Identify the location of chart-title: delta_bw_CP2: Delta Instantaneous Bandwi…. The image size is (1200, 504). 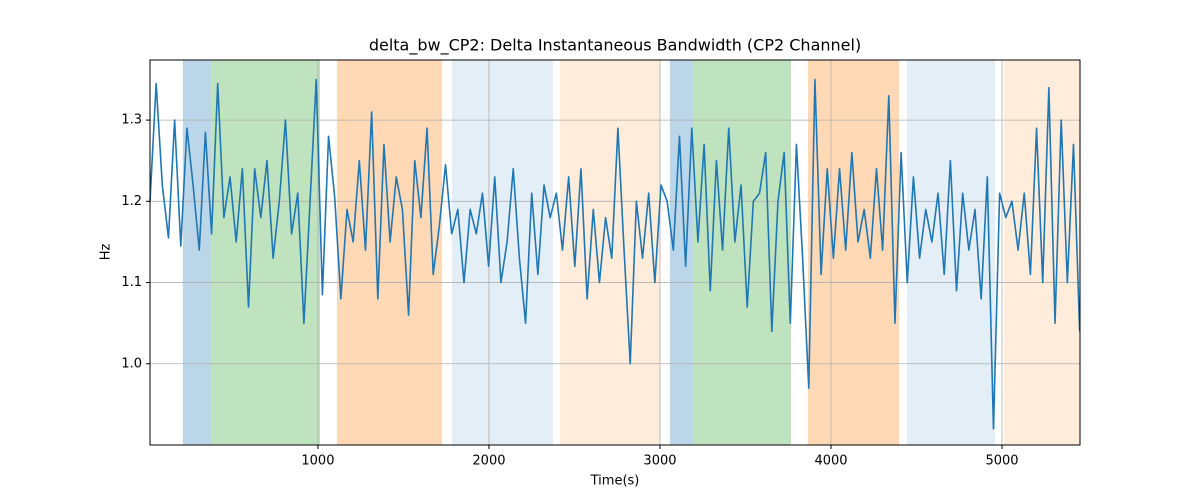
(615, 46).